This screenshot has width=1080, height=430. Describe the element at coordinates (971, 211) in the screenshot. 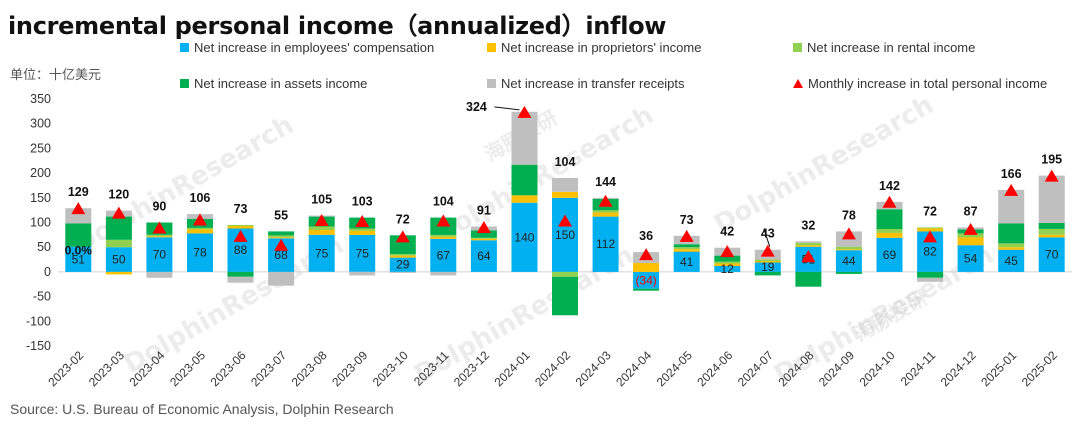

I see `total-value-label: 87` at that location.